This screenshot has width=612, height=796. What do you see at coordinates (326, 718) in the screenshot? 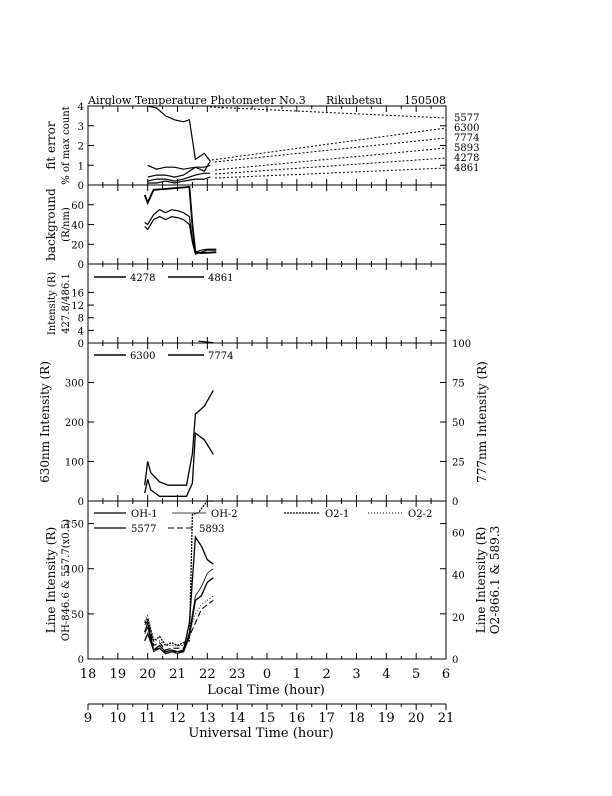
I see `universal-tick-label: 17` at bounding box center [326, 718].